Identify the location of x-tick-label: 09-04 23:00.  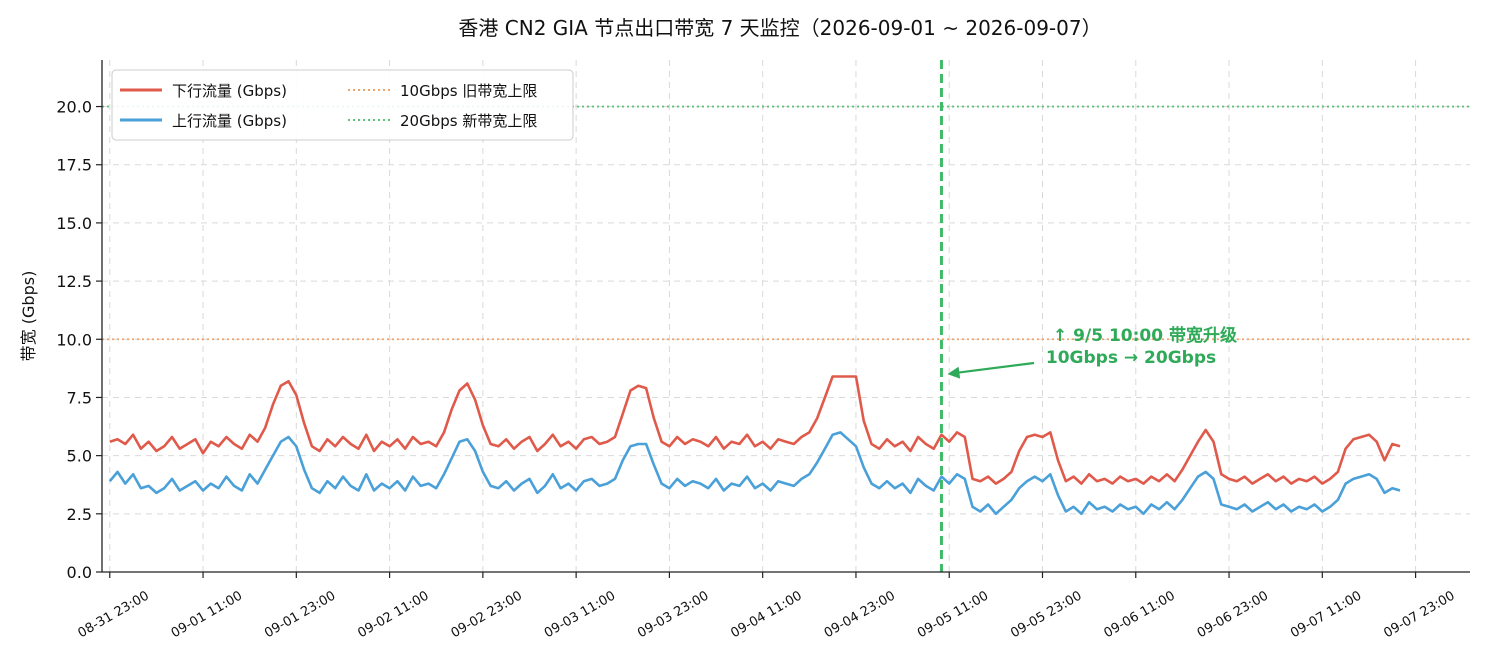
(860, 614).